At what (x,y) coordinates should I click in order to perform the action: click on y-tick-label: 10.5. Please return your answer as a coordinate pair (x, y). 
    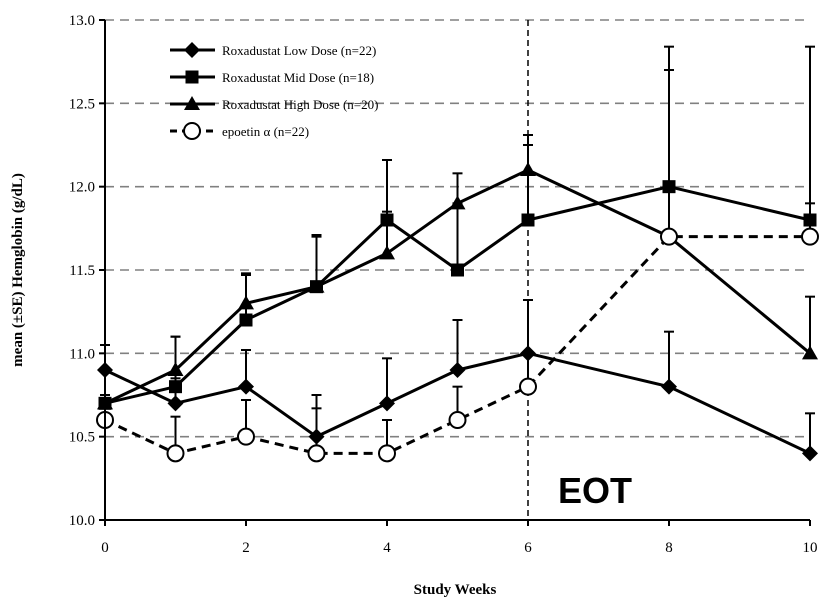
    Looking at the image, I should click on (82, 438).